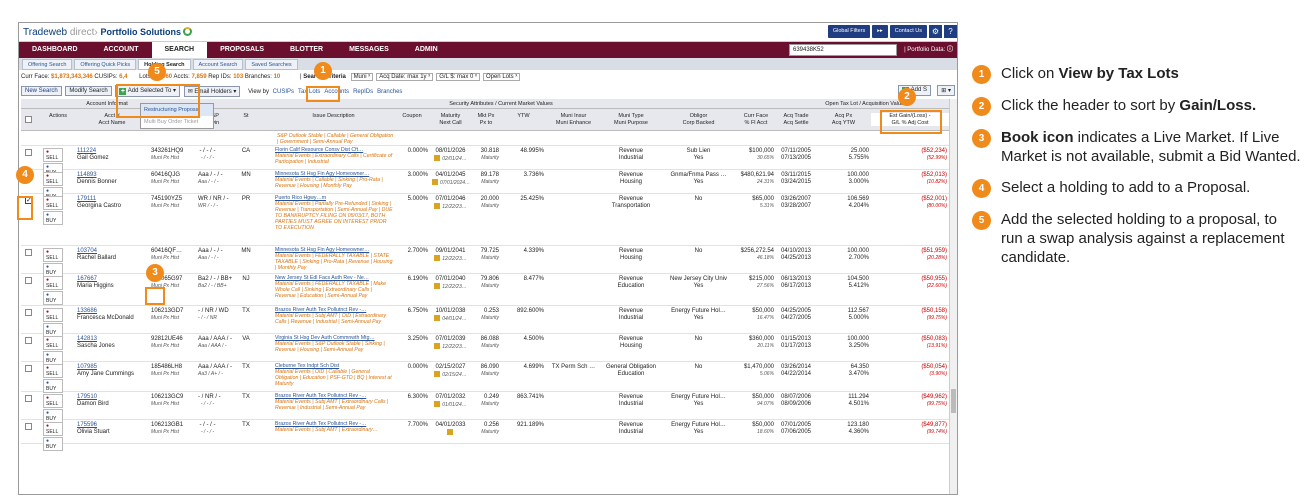 This screenshot has height=497, width=1309. What do you see at coordinates (796, 119) in the screenshot?
I see `column-header: Acq Trade Acq Settle` at bounding box center [796, 119].